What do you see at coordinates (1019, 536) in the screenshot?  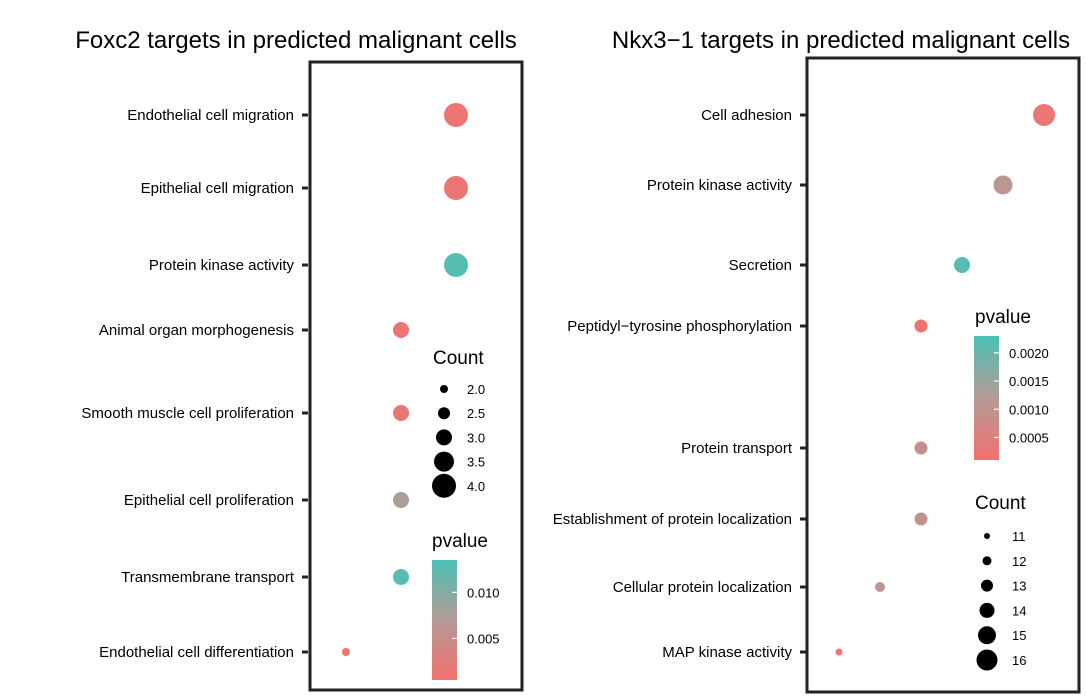 I see `count-legend-label: 11` at bounding box center [1019, 536].